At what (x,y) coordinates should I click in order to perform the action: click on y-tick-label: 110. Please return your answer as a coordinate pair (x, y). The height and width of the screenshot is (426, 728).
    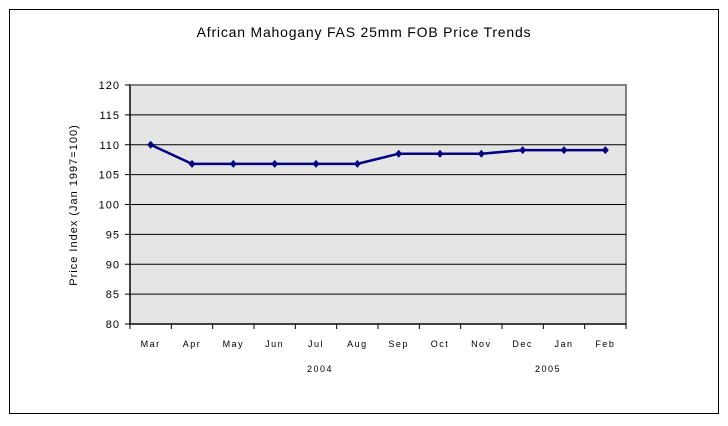
    Looking at the image, I should click on (109, 146).